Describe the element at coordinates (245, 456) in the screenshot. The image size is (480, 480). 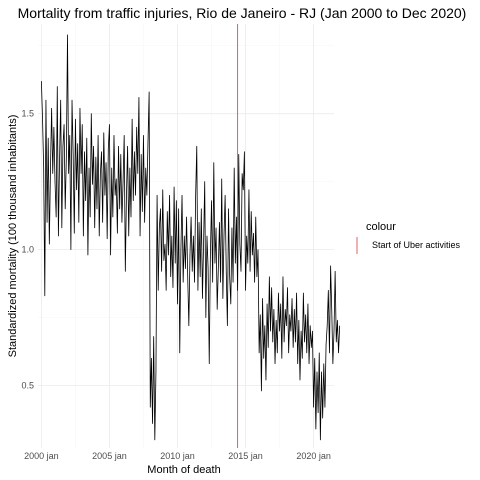
I see `x-tick-label: 2015 jan` at that location.